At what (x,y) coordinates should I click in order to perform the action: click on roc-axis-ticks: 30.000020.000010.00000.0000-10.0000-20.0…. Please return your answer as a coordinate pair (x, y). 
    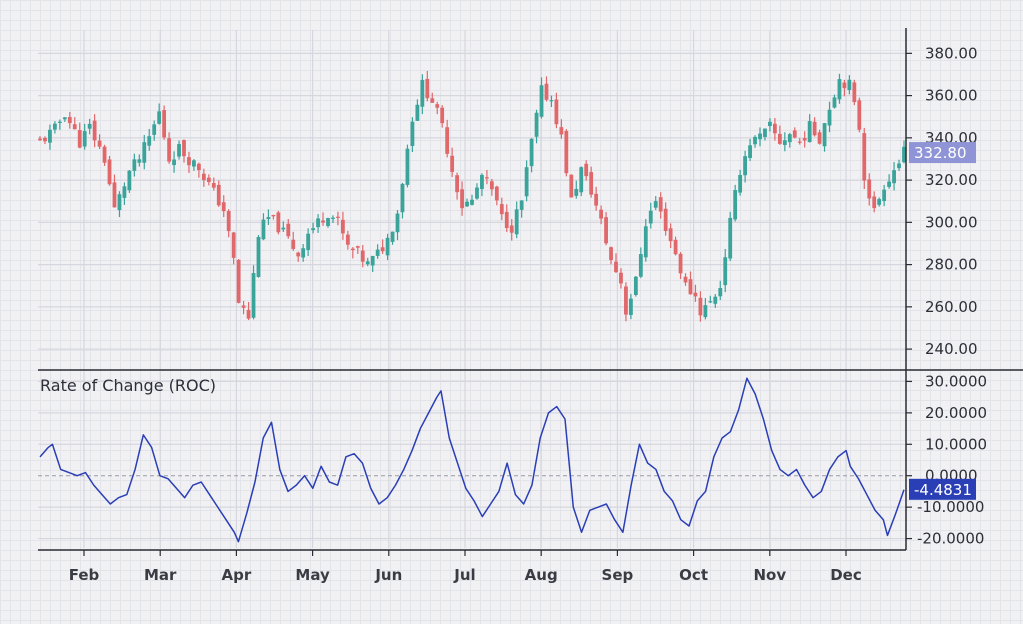
    Looking at the image, I should click on (946, 460).